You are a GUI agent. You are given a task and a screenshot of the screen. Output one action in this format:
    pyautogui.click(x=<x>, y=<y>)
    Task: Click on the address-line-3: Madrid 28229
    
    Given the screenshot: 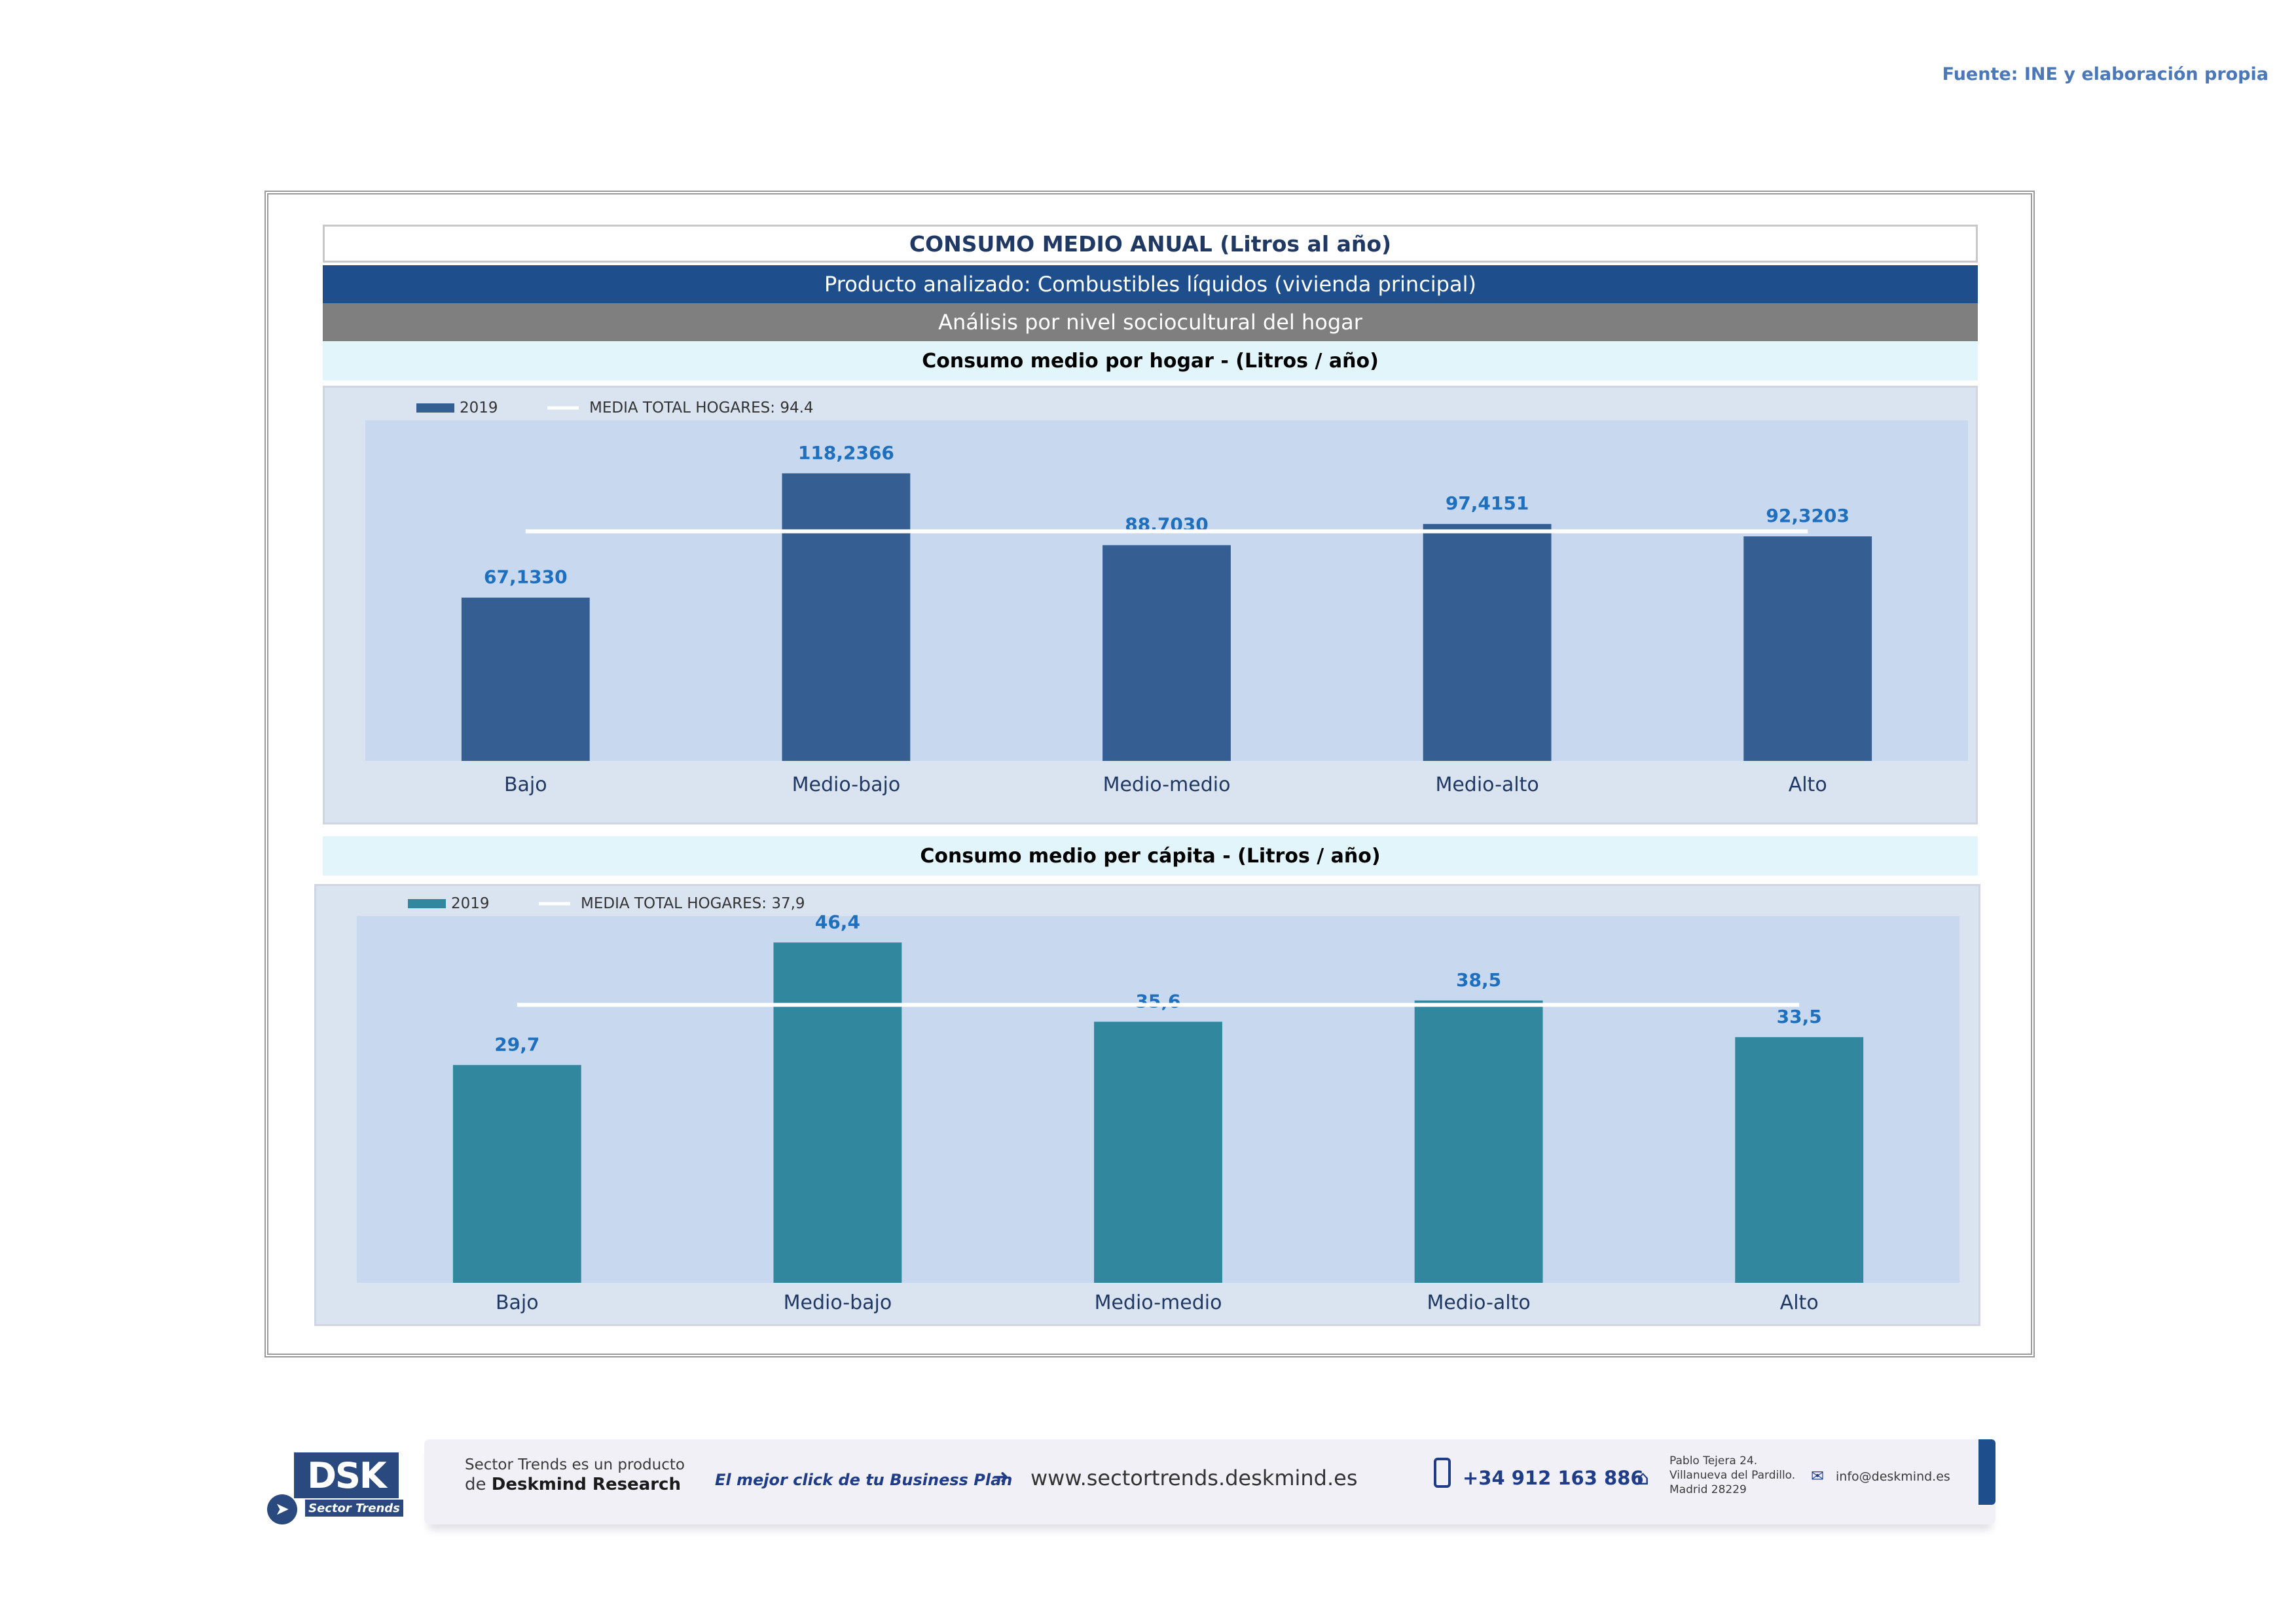 What is the action you would take?
    pyautogui.click(x=1708, y=1489)
    